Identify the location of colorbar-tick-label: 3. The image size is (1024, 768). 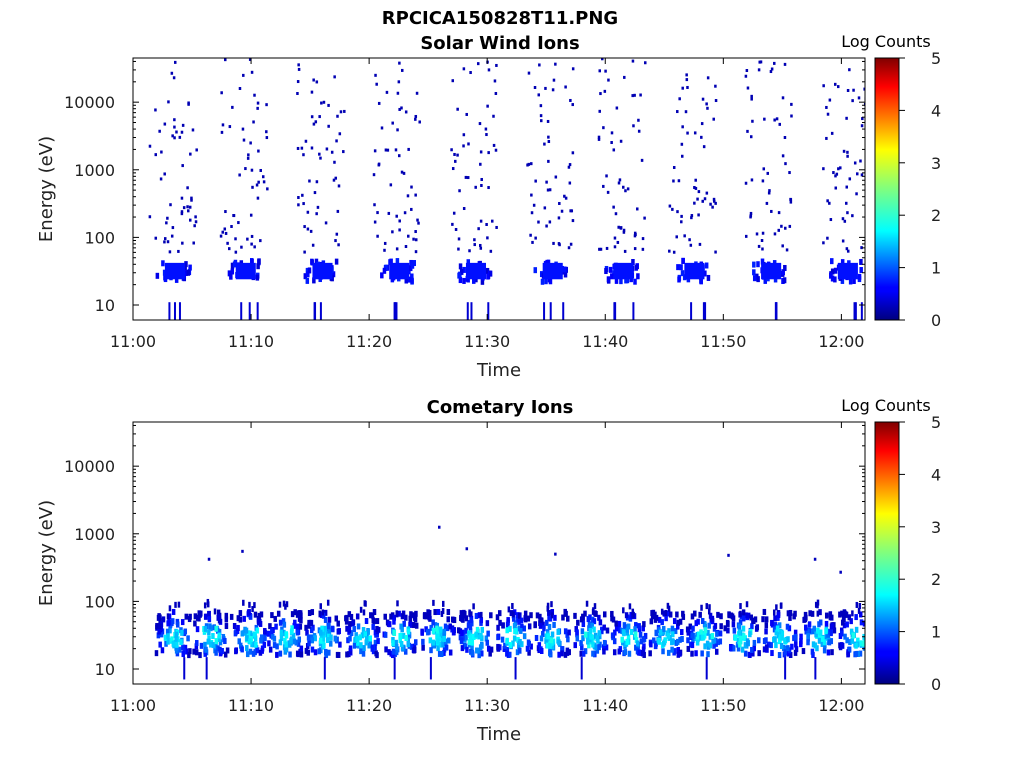
(936, 163).